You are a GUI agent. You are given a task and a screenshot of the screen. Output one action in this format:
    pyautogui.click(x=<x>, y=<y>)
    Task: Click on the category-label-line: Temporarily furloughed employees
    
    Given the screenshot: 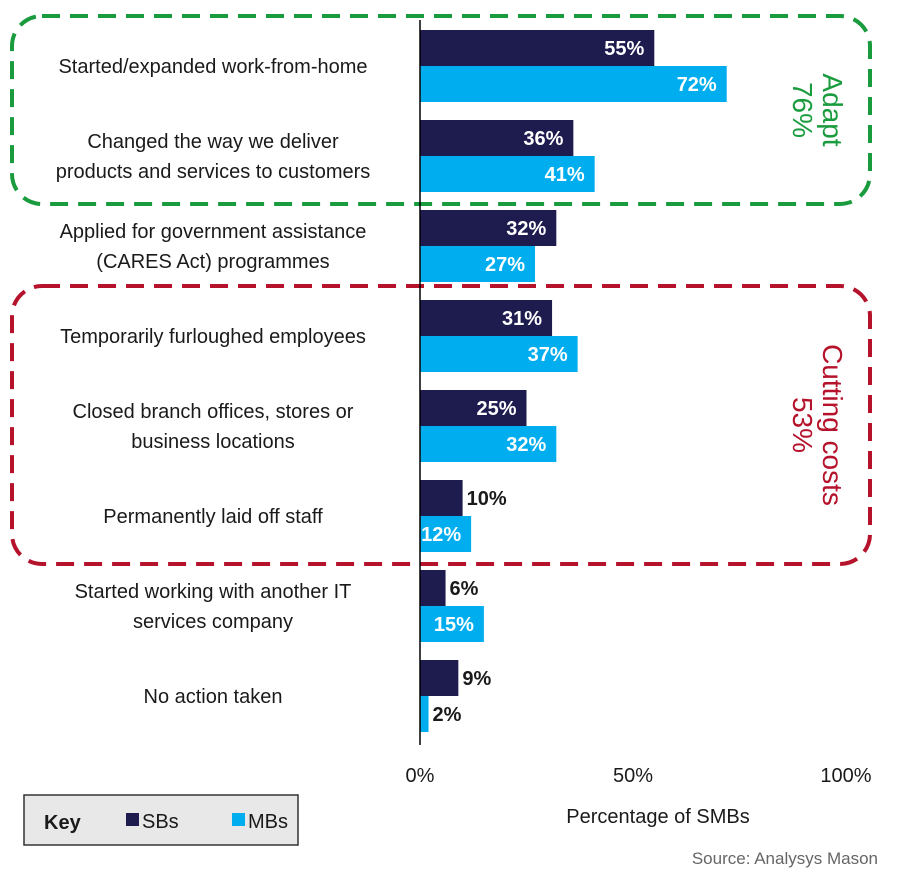 What is the action you would take?
    pyautogui.click(x=213, y=337)
    